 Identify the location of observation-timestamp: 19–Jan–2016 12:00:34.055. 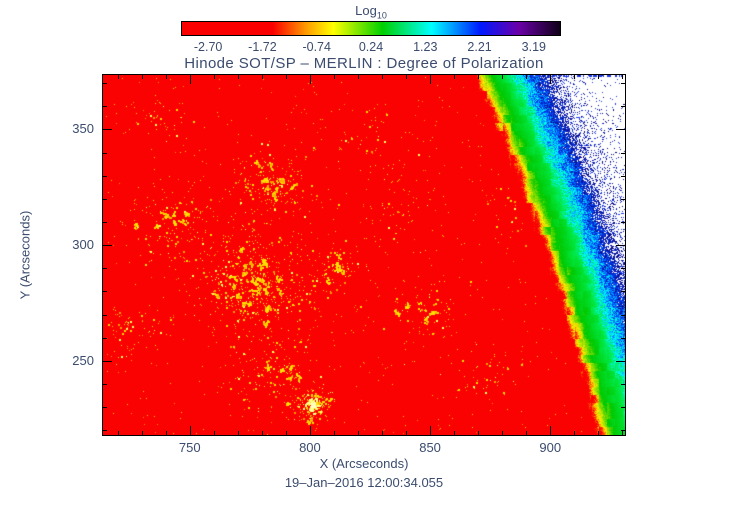
(364, 482).